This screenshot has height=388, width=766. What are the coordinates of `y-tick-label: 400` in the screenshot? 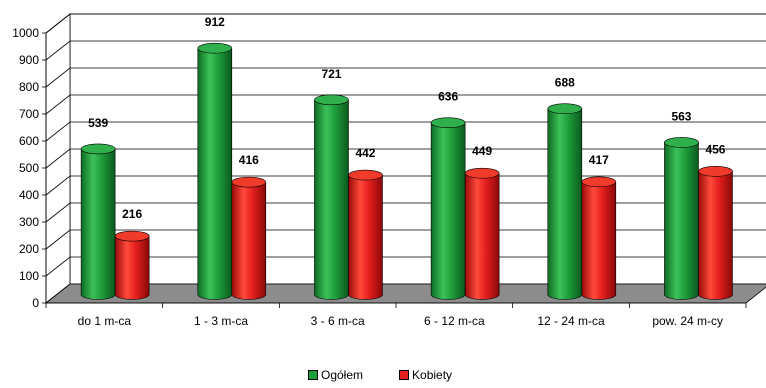 It's located at (29, 195).